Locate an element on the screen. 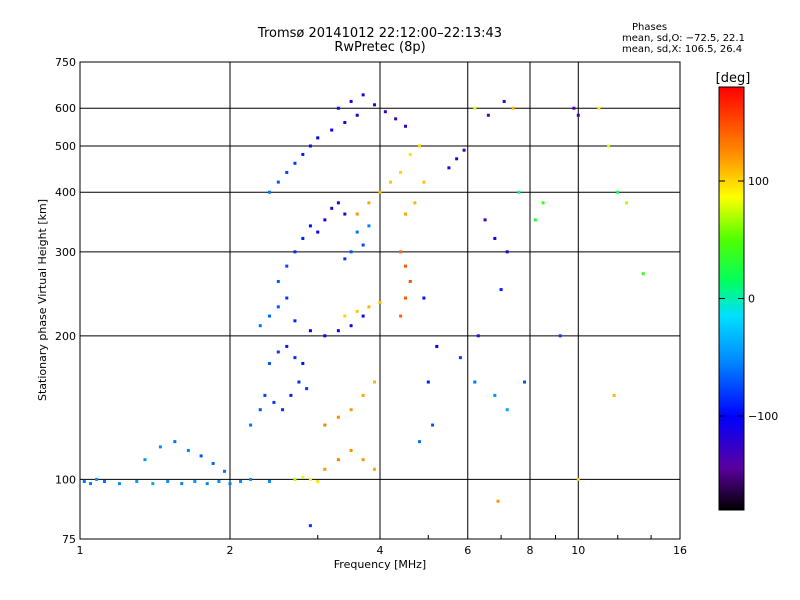  colorbar-ticks: 100 0 −100 is located at coordinates (748, 299).